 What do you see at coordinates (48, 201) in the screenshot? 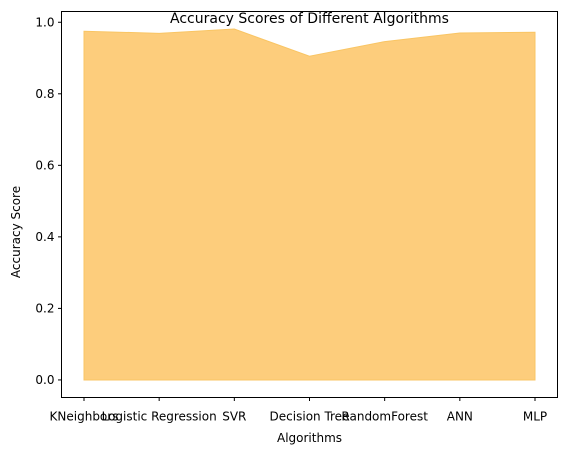
I see `y-axis-ticks: 0.0 0.2 0.4 0.6 0.8 1.0` at bounding box center [48, 201].